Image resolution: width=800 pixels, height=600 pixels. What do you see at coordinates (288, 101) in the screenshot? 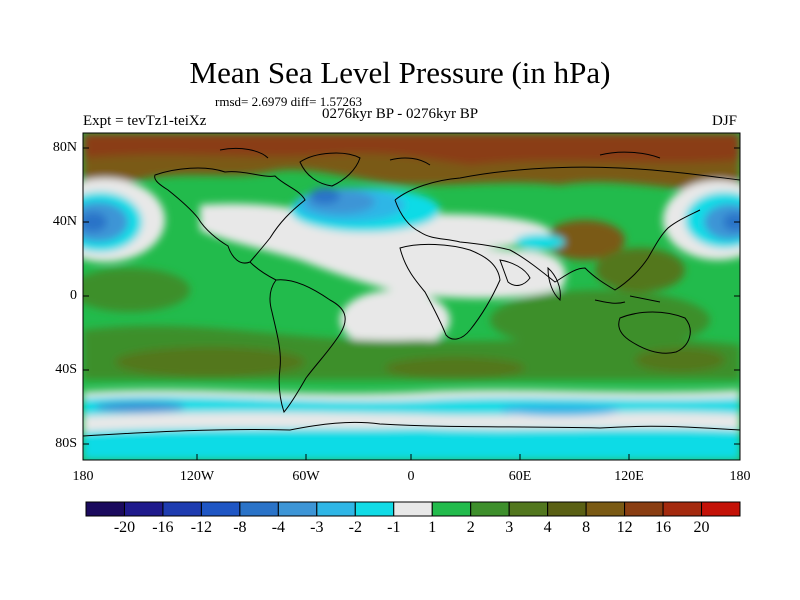
I see `stats-text: rmsd= 2.6979 diff= 1.57263` at bounding box center [288, 101].